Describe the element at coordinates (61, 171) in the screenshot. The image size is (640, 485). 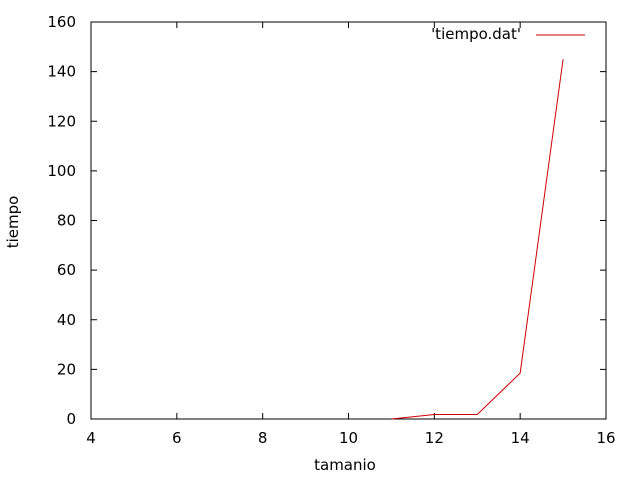
I see `y-tick-label: 100` at that location.